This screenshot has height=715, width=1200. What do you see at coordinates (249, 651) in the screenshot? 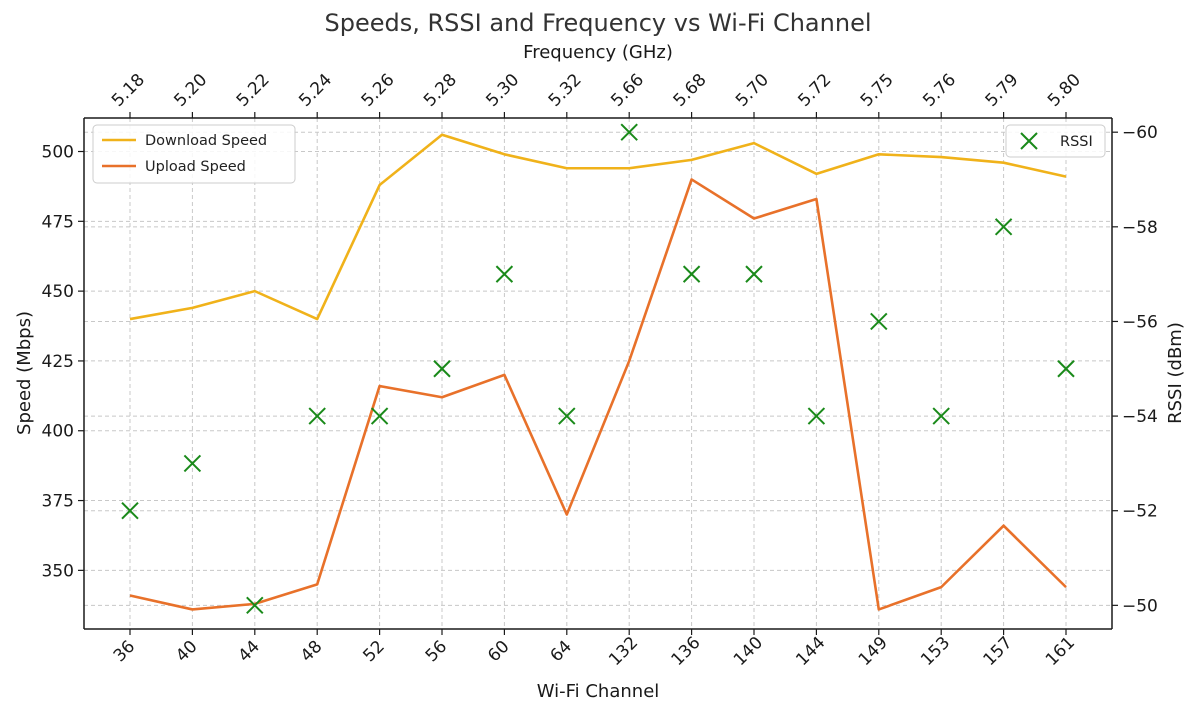
I see `x-tick-label: 44` at bounding box center [249, 651].